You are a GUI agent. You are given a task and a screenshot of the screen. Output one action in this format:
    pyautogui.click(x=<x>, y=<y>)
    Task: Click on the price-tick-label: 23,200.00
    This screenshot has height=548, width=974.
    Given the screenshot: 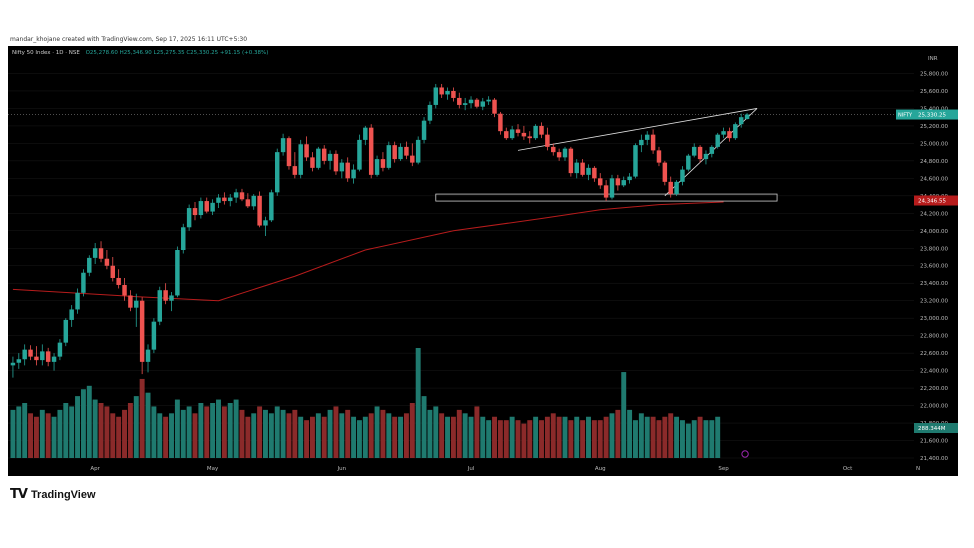 What is the action you would take?
    pyautogui.click(x=934, y=302)
    